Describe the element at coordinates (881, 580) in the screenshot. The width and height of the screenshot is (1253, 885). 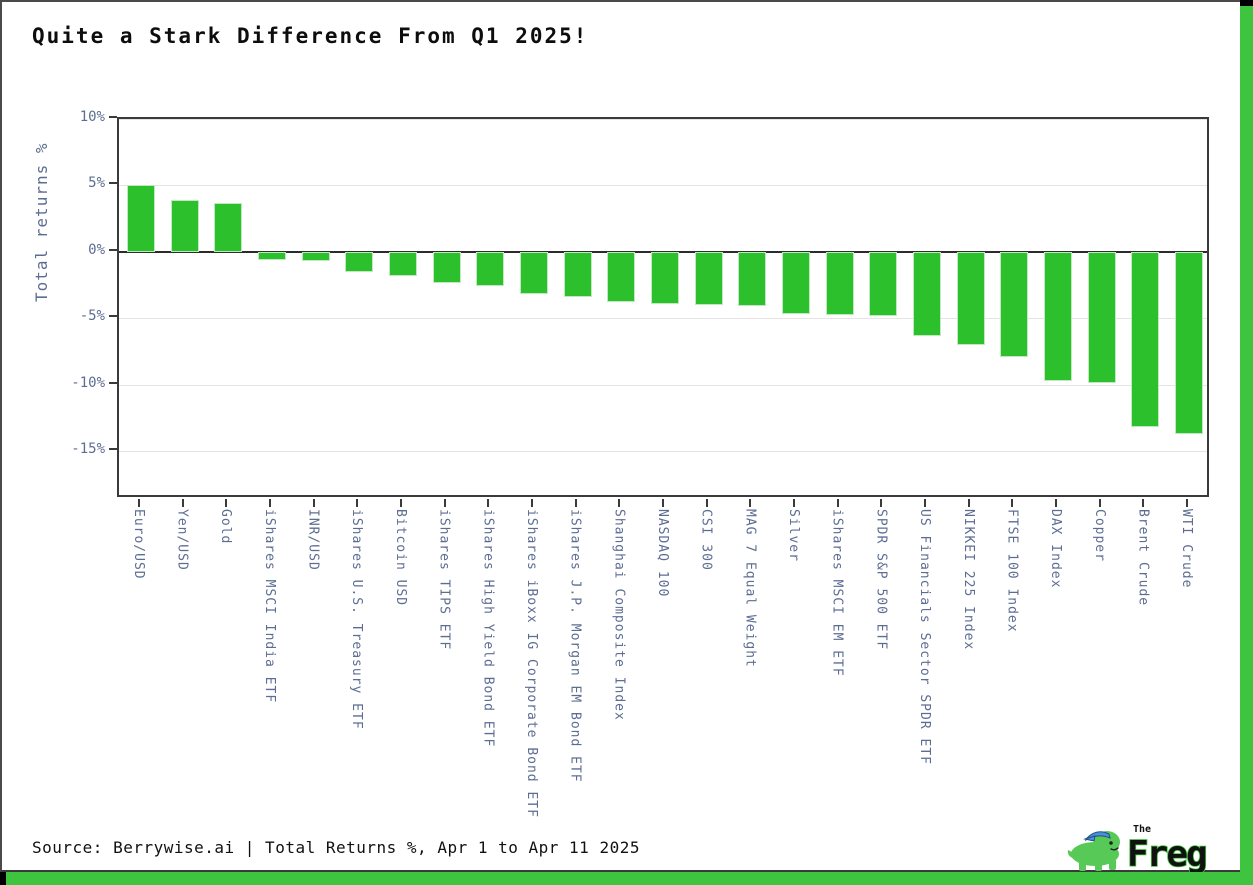
I see `x-tick-label: SPDR S&P 500 ETF` at that location.